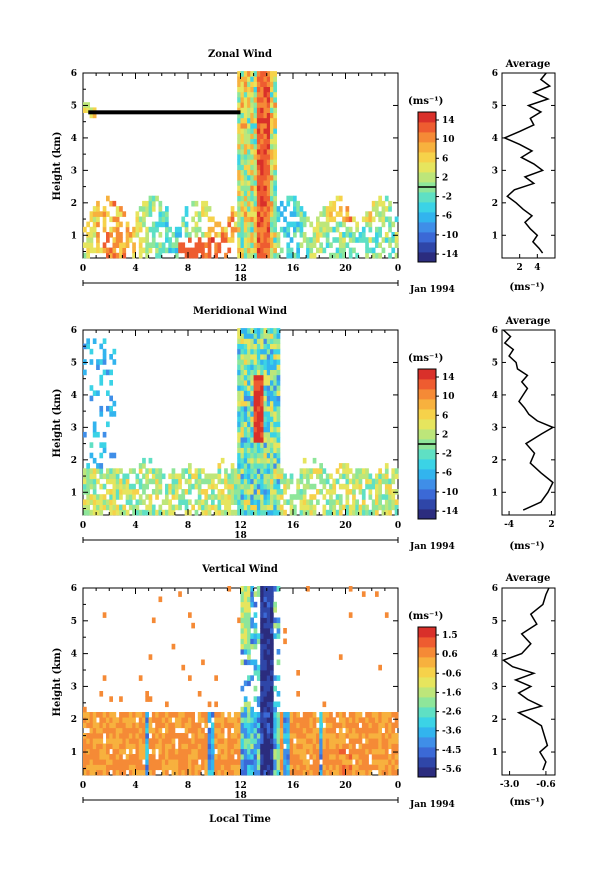 Image resolution: width=614 pixels, height=873 pixels. What do you see at coordinates (495, 106) in the screenshot?
I see `average-y-tick-label: 5` at bounding box center [495, 106].